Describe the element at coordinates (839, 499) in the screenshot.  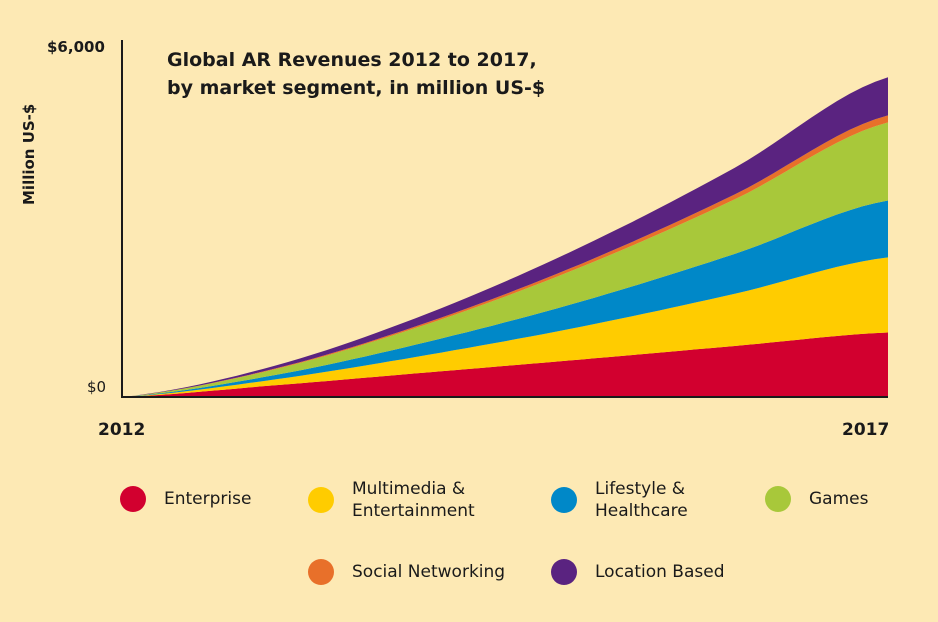
I see `legend-label: Games` at that location.